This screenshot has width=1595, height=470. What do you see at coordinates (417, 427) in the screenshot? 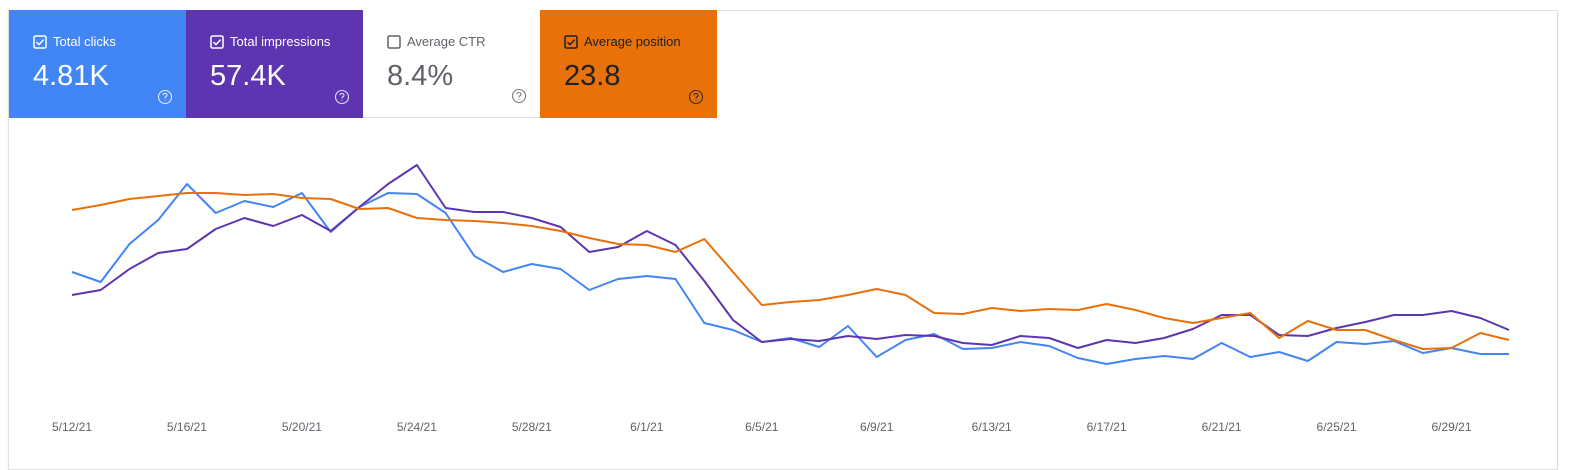
I see `x-tick-label: 5/24/21` at bounding box center [417, 427].